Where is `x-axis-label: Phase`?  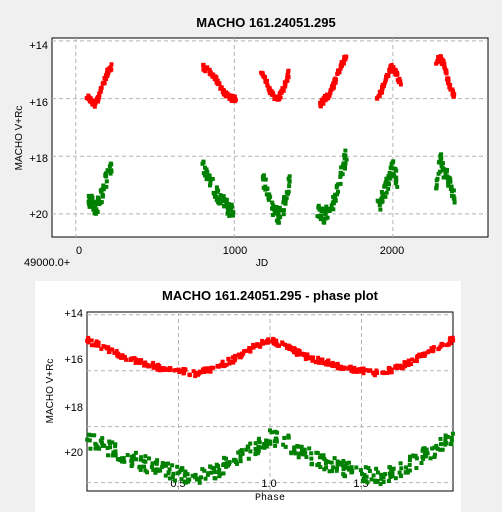 x-axis-label: Phase is located at coordinates (270, 498).